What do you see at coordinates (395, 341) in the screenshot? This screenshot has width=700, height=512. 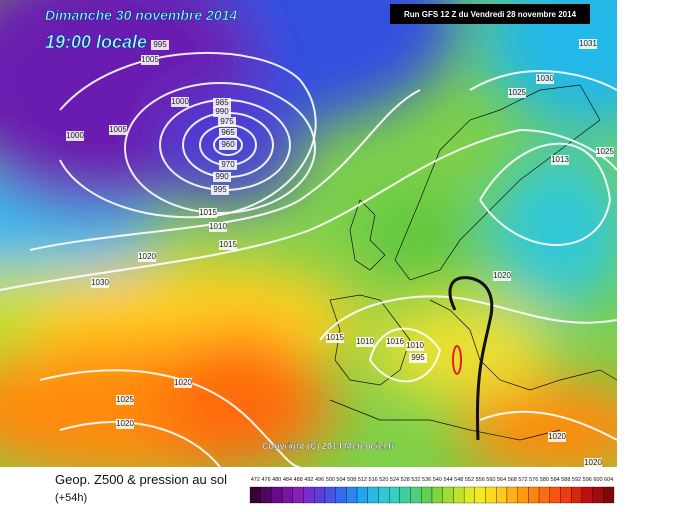 I see `isobar-label: 1016` at bounding box center [395, 341].